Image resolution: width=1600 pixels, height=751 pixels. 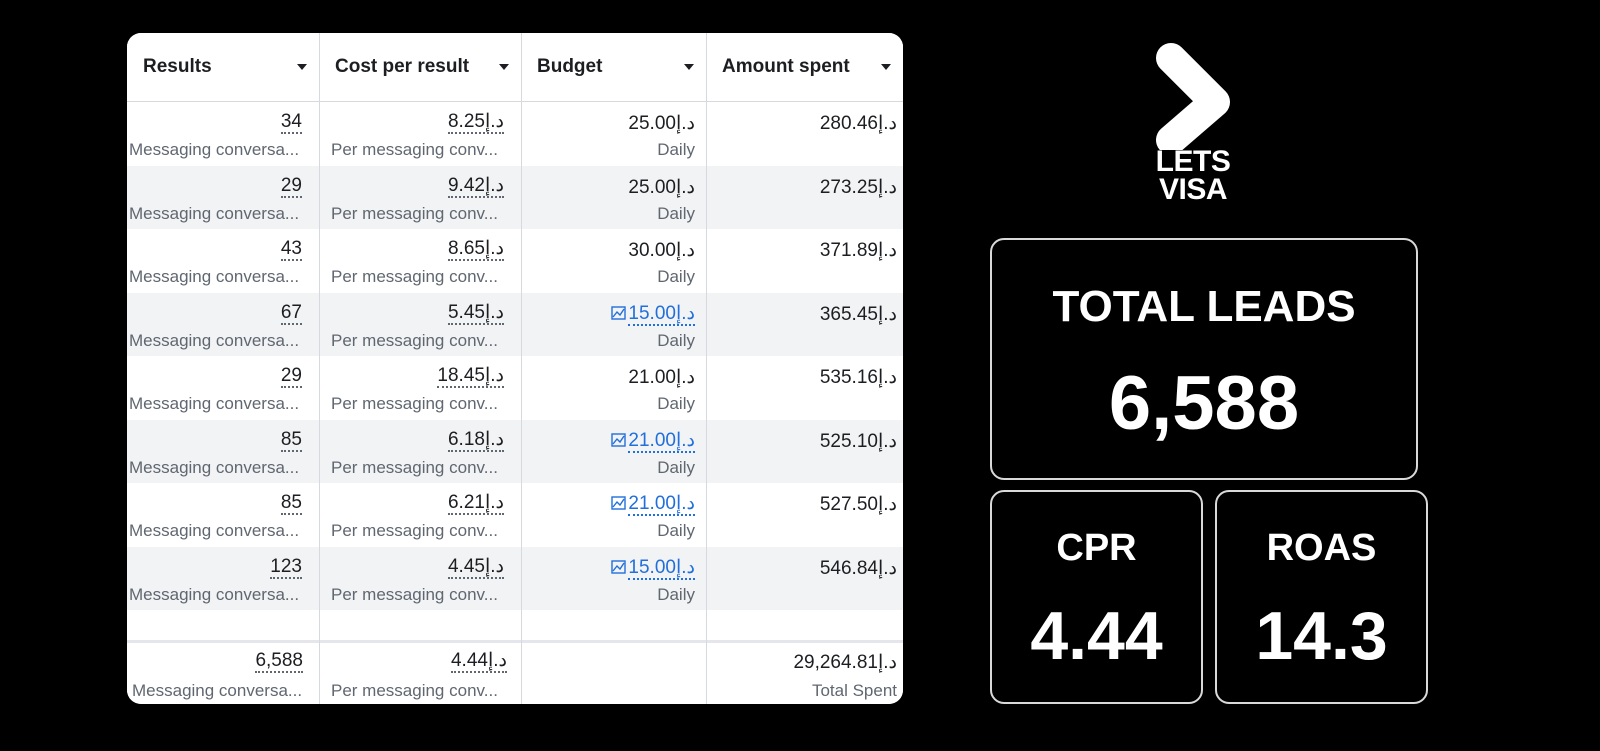 What do you see at coordinates (804, 388) in the screenshot?
I see `amount-spent-cell: 535.16د.إ` at bounding box center [804, 388].